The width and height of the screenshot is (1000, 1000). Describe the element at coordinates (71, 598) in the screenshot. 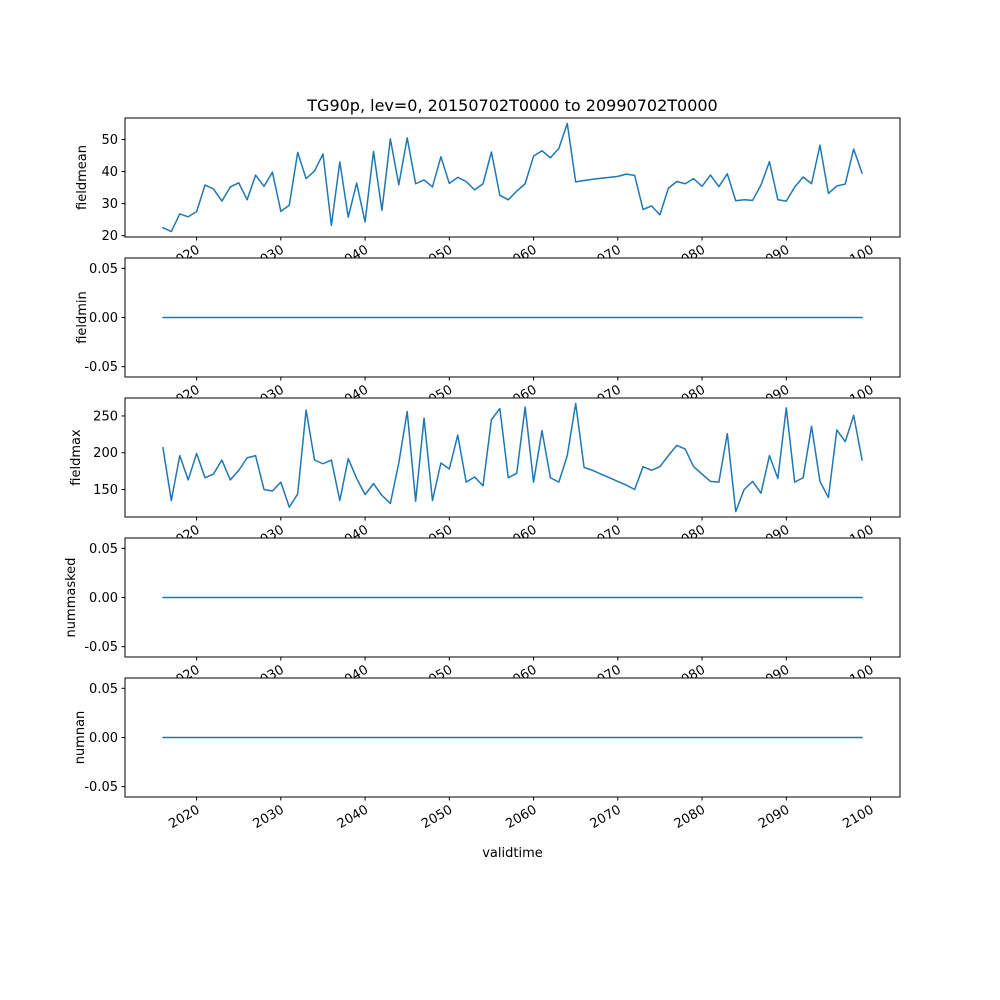

I see `ylabel-nummasked: nummasked` at that location.